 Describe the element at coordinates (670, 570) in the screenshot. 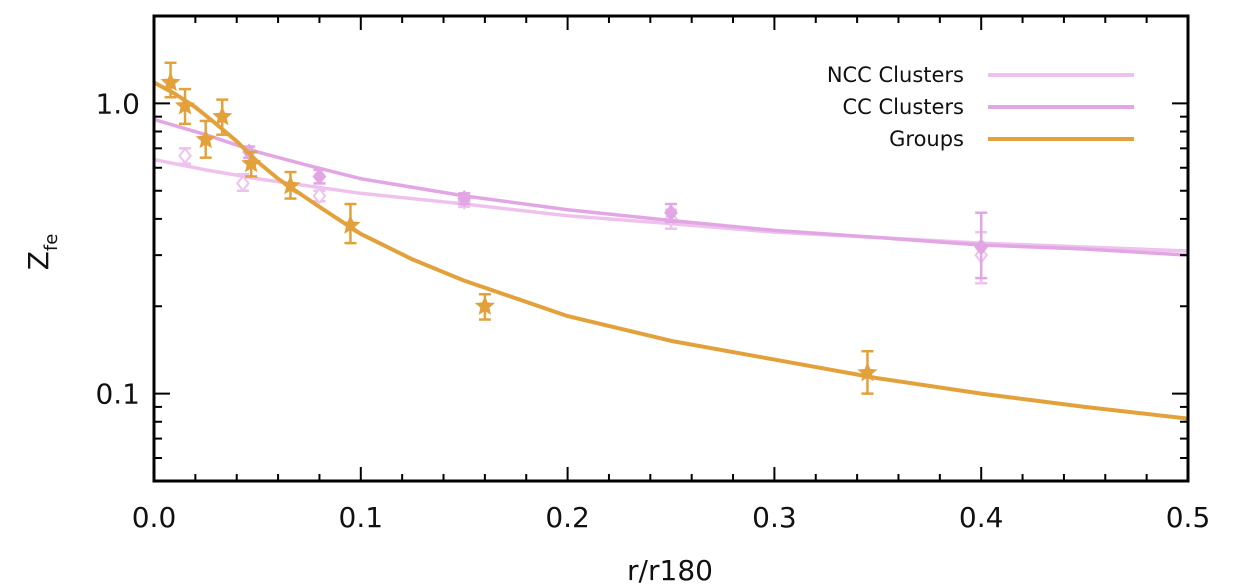

I see `x-axis-title: r/r180` at that location.